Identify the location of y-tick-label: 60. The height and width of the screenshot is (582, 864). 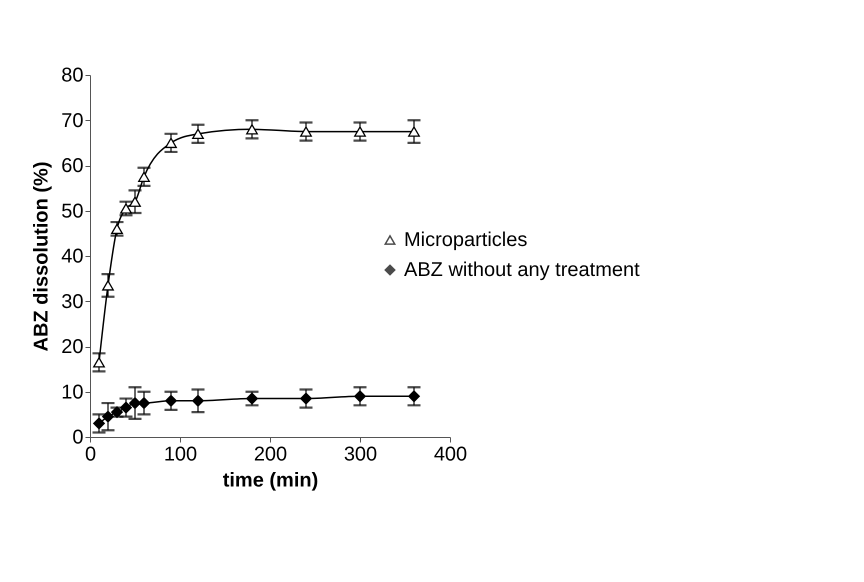
(72, 166).